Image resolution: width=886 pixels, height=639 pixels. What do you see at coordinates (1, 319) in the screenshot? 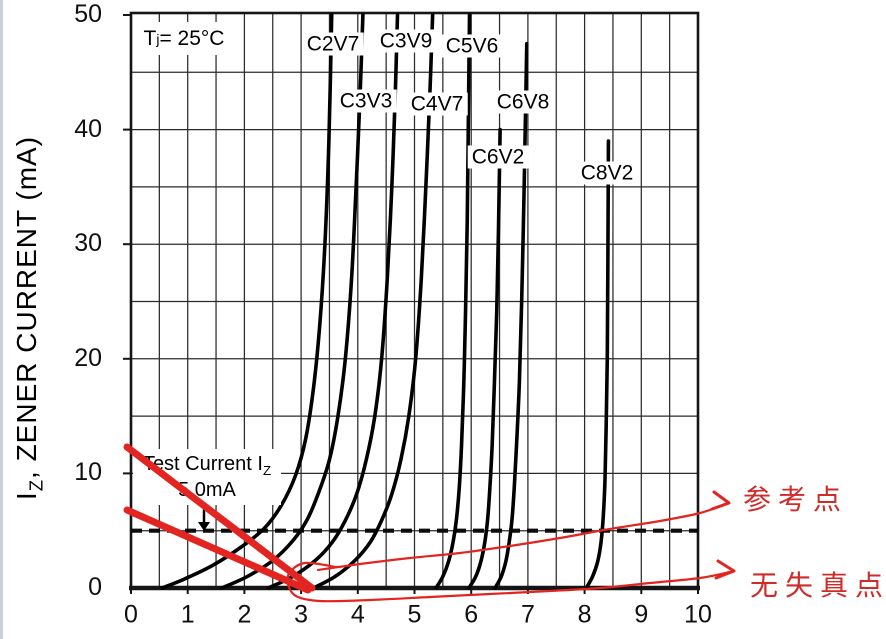
I see `page-edge-strip` at bounding box center [1, 319].